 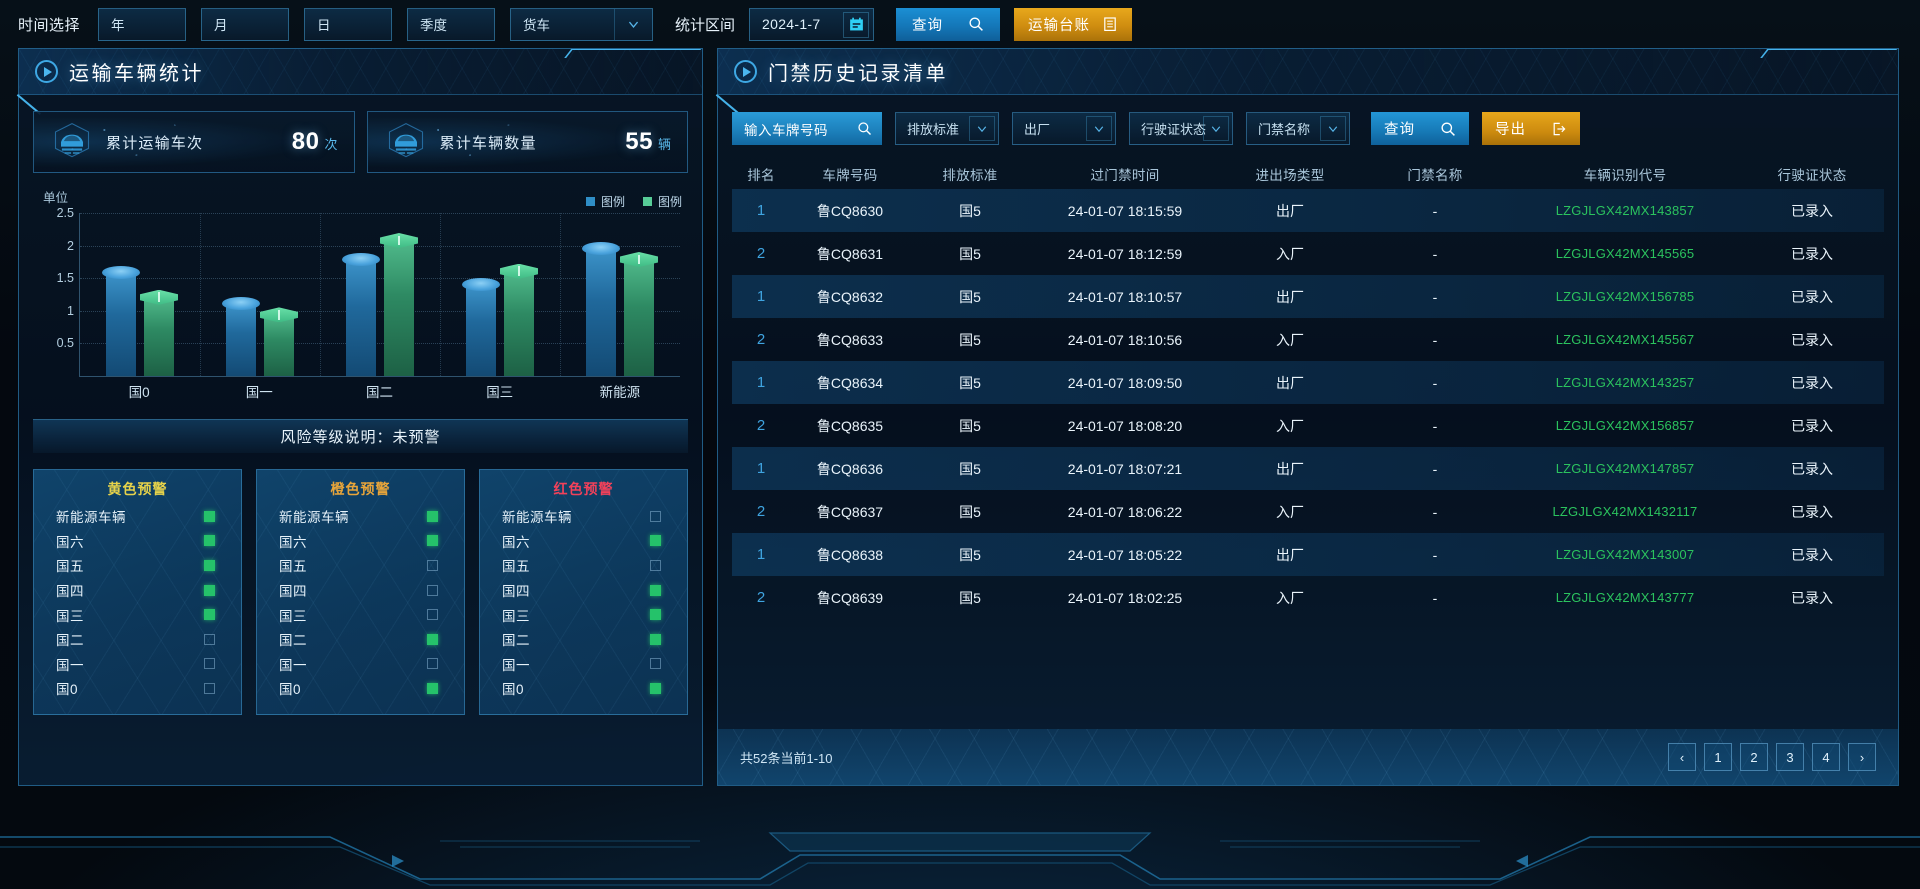 I want to click on calendar-icon, so click(x=856, y=24).